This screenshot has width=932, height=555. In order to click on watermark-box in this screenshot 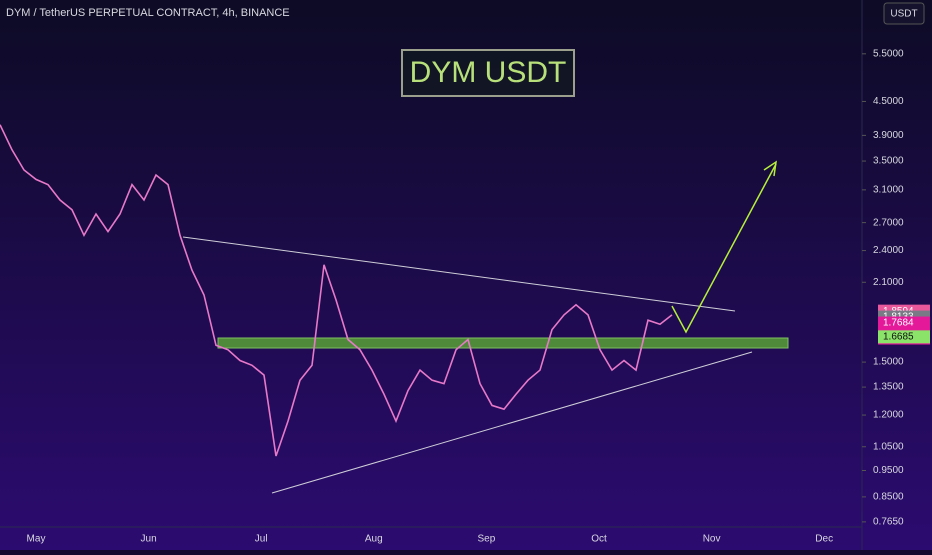, I will do `click(488, 73)`.